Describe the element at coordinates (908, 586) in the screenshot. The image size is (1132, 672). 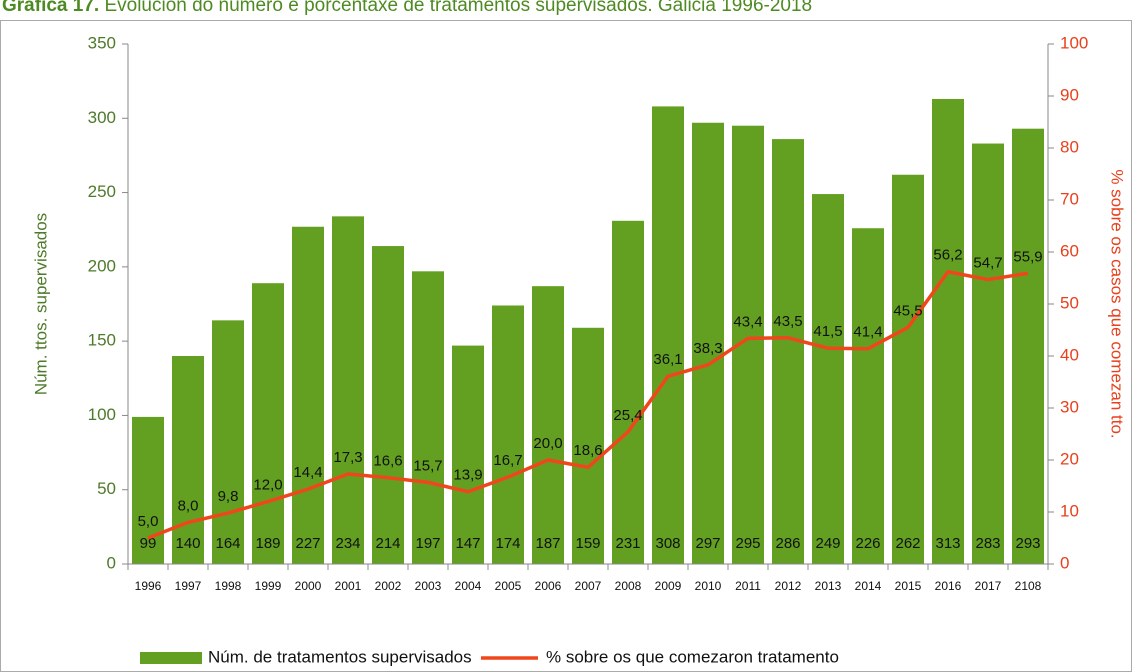
I see `x-tick-label: 2015` at that location.